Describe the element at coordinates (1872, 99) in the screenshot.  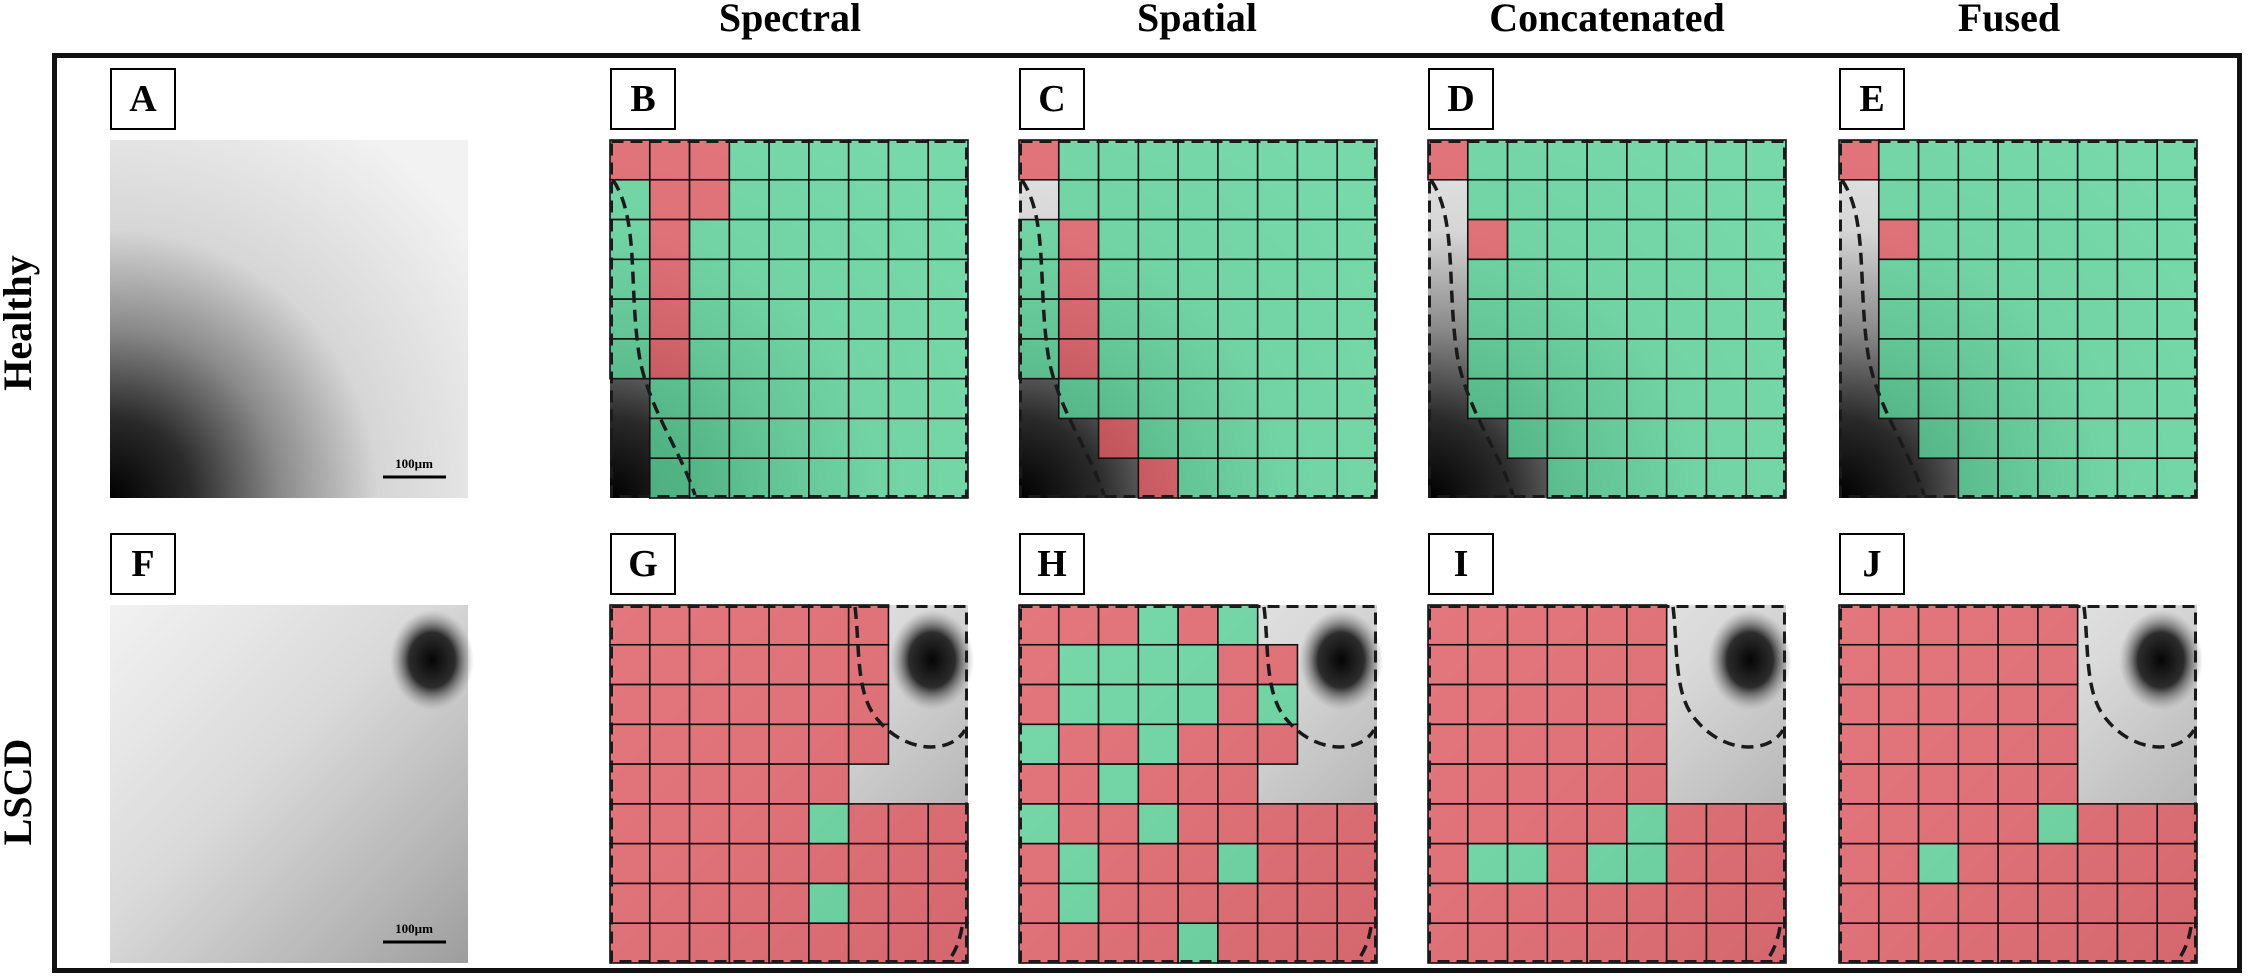
I see `panel-label-e: E` at that location.